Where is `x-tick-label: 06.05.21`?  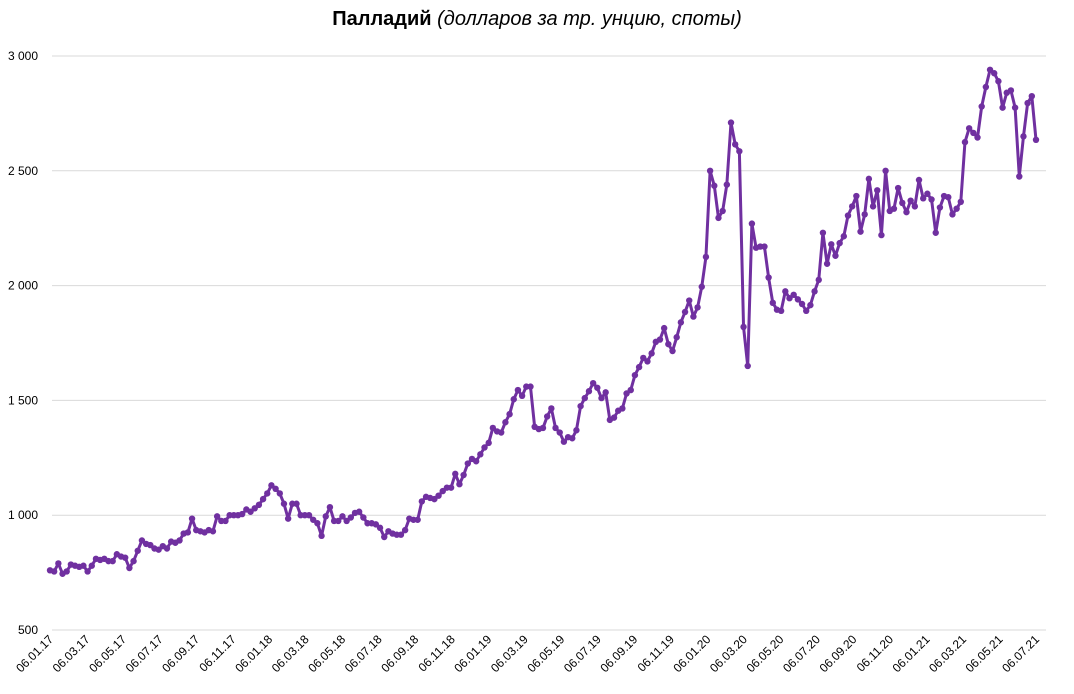
x-tick-label: 06.05.21 is located at coordinates (984, 653).